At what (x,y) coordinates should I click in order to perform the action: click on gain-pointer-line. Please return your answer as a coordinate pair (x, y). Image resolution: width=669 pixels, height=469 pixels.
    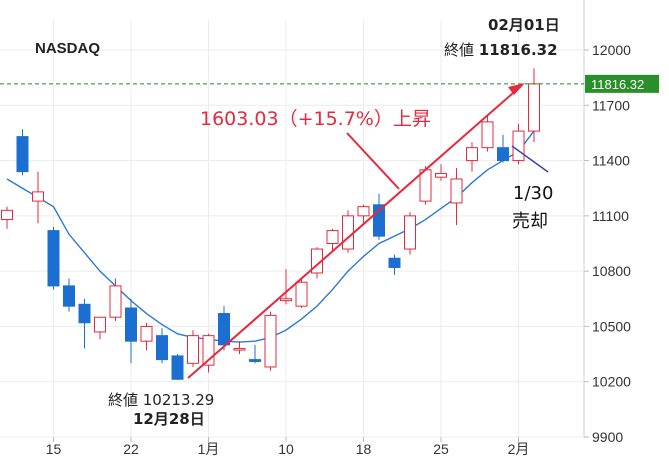
    Looking at the image, I should click on (373, 161).